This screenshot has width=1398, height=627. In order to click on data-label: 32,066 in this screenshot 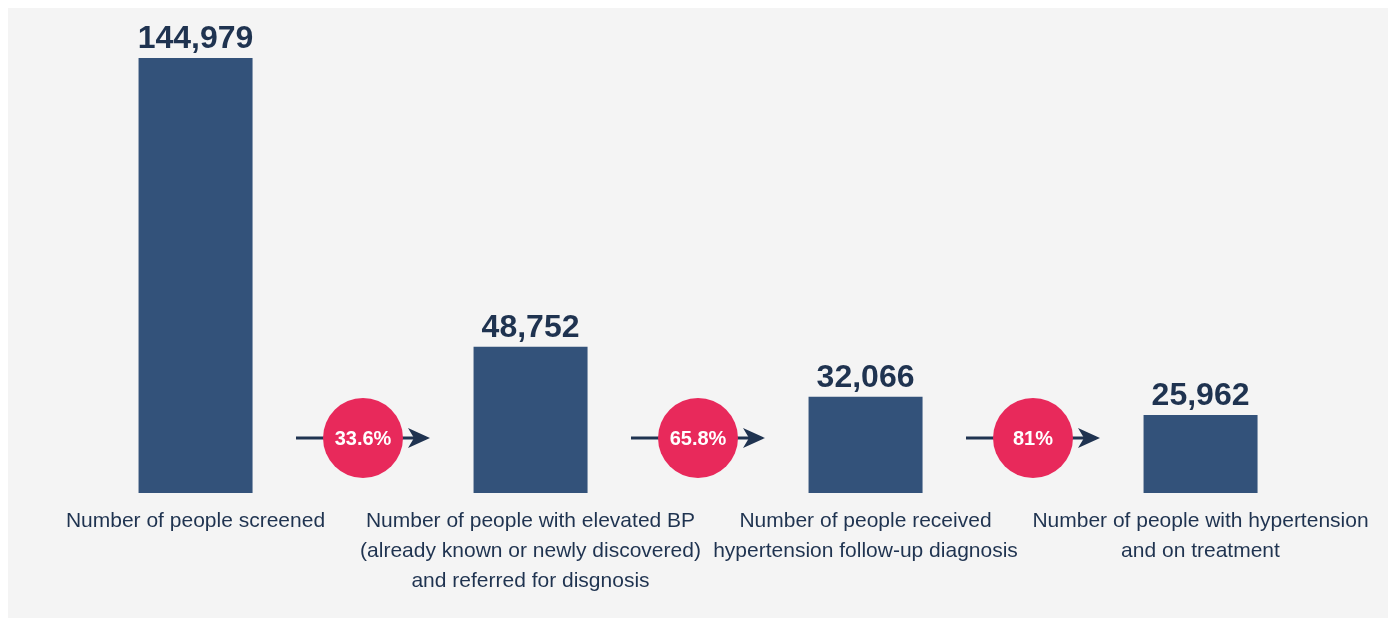, I will do `click(865, 375)`.